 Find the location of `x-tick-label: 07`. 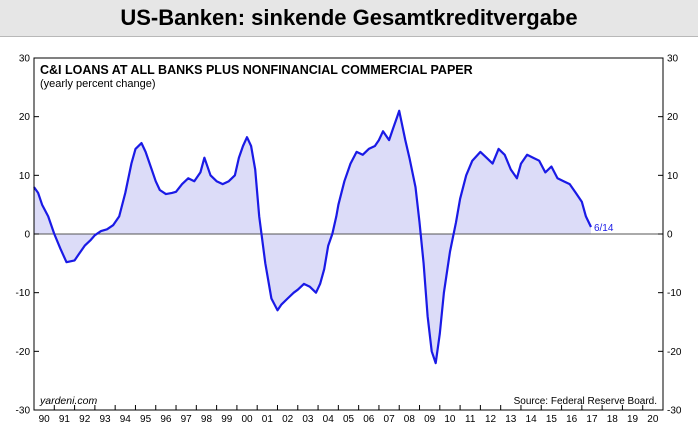

x-tick-label: 07 is located at coordinates (390, 419).